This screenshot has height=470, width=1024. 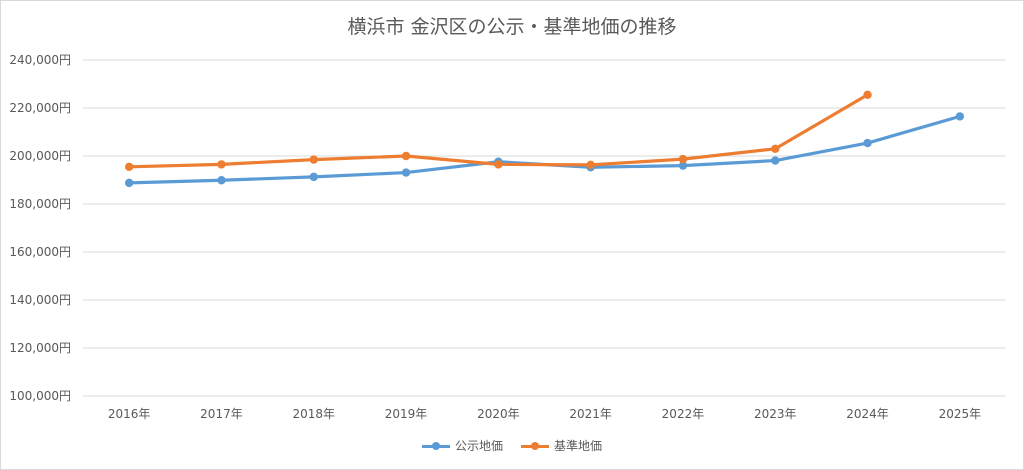 What do you see at coordinates (40, 108) in the screenshot?
I see `y-tick-label: 220,000円` at bounding box center [40, 108].